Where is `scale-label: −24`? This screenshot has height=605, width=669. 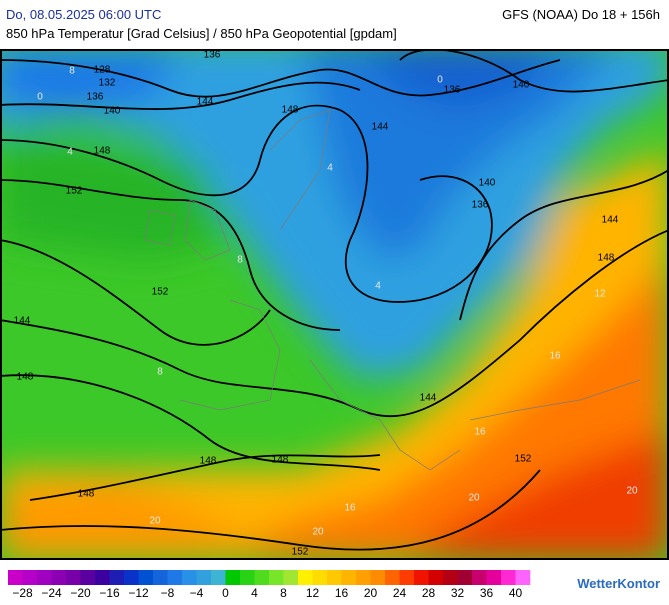
scale-label: −24 is located at coordinates (51, 593).